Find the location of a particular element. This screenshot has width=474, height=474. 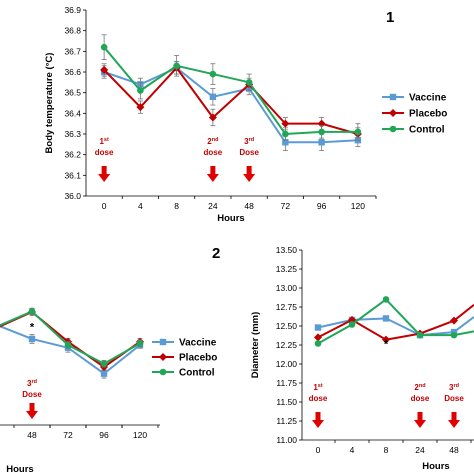

x-tick-label: 24 is located at coordinates (213, 206).